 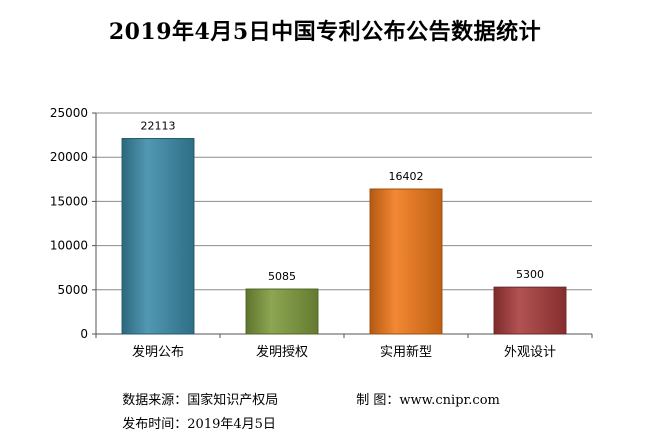 What do you see at coordinates (69, 157) in the screenshot?
I see `y-tick-label: 20000` at bounding box center [69, 157].